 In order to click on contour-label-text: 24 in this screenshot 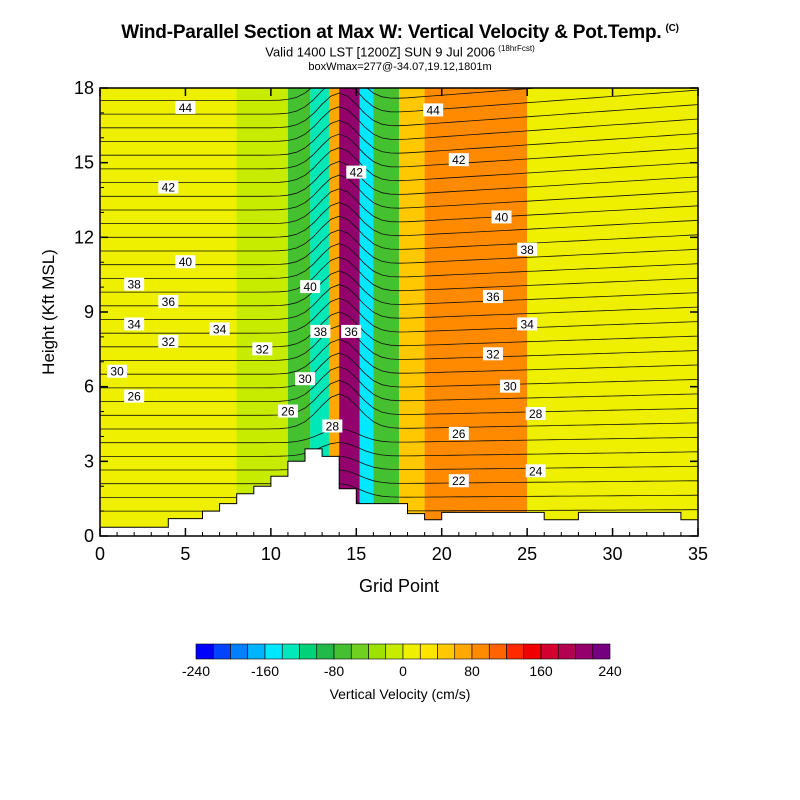, I will do `click(536, 471)`.